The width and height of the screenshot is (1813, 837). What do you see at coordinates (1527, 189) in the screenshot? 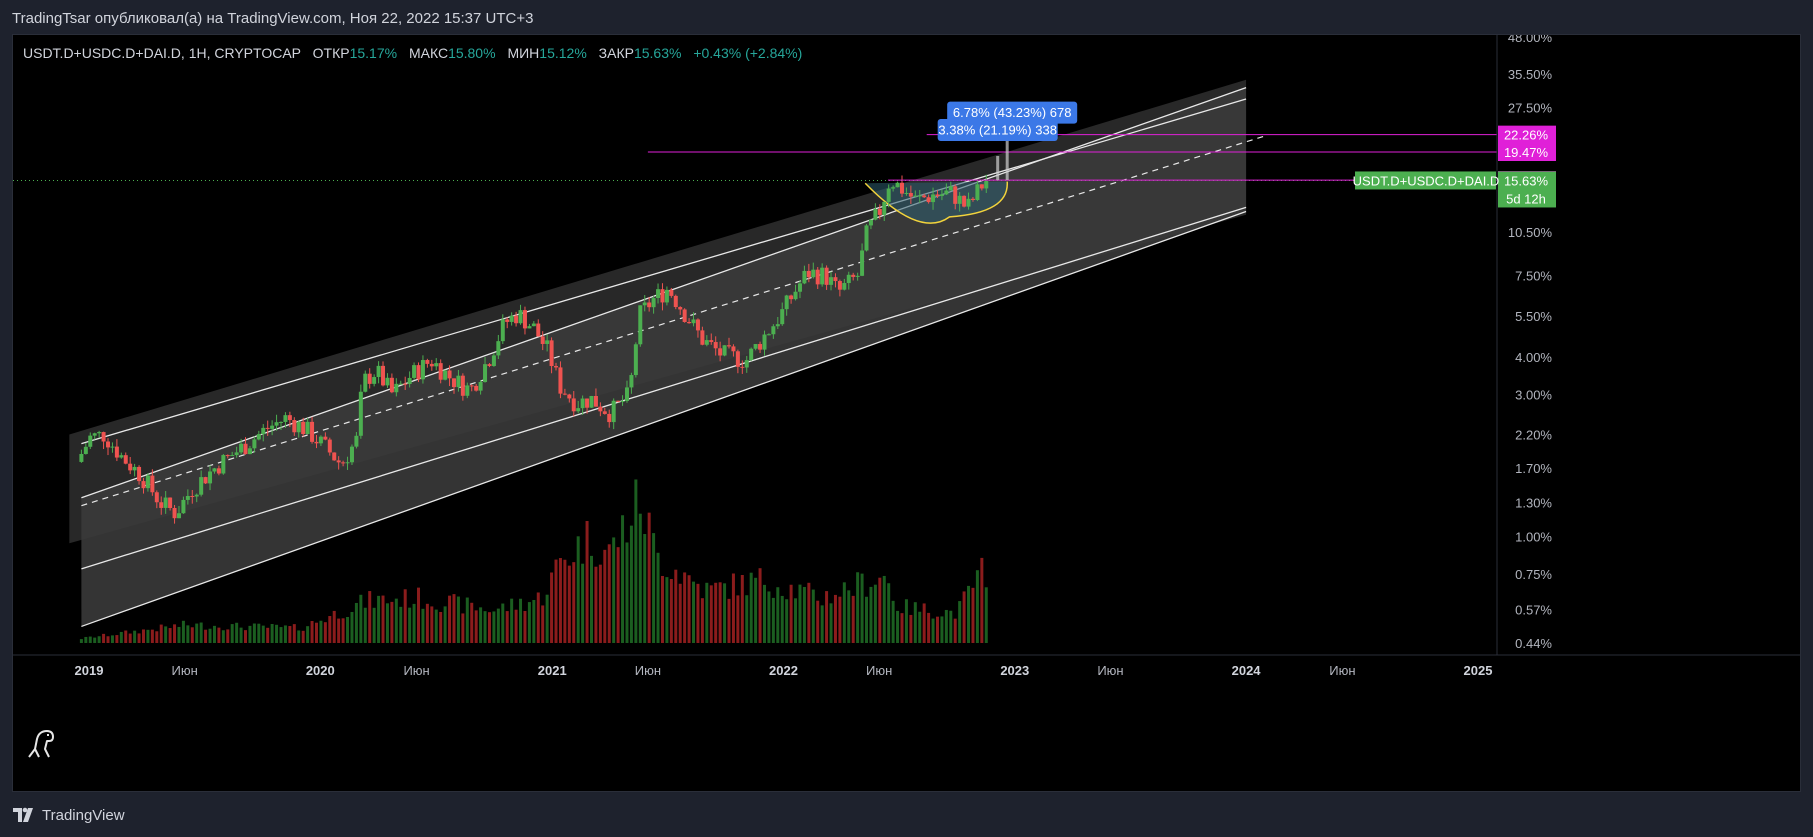
I see `current-price-tag` at bounding box center [1527, 189].